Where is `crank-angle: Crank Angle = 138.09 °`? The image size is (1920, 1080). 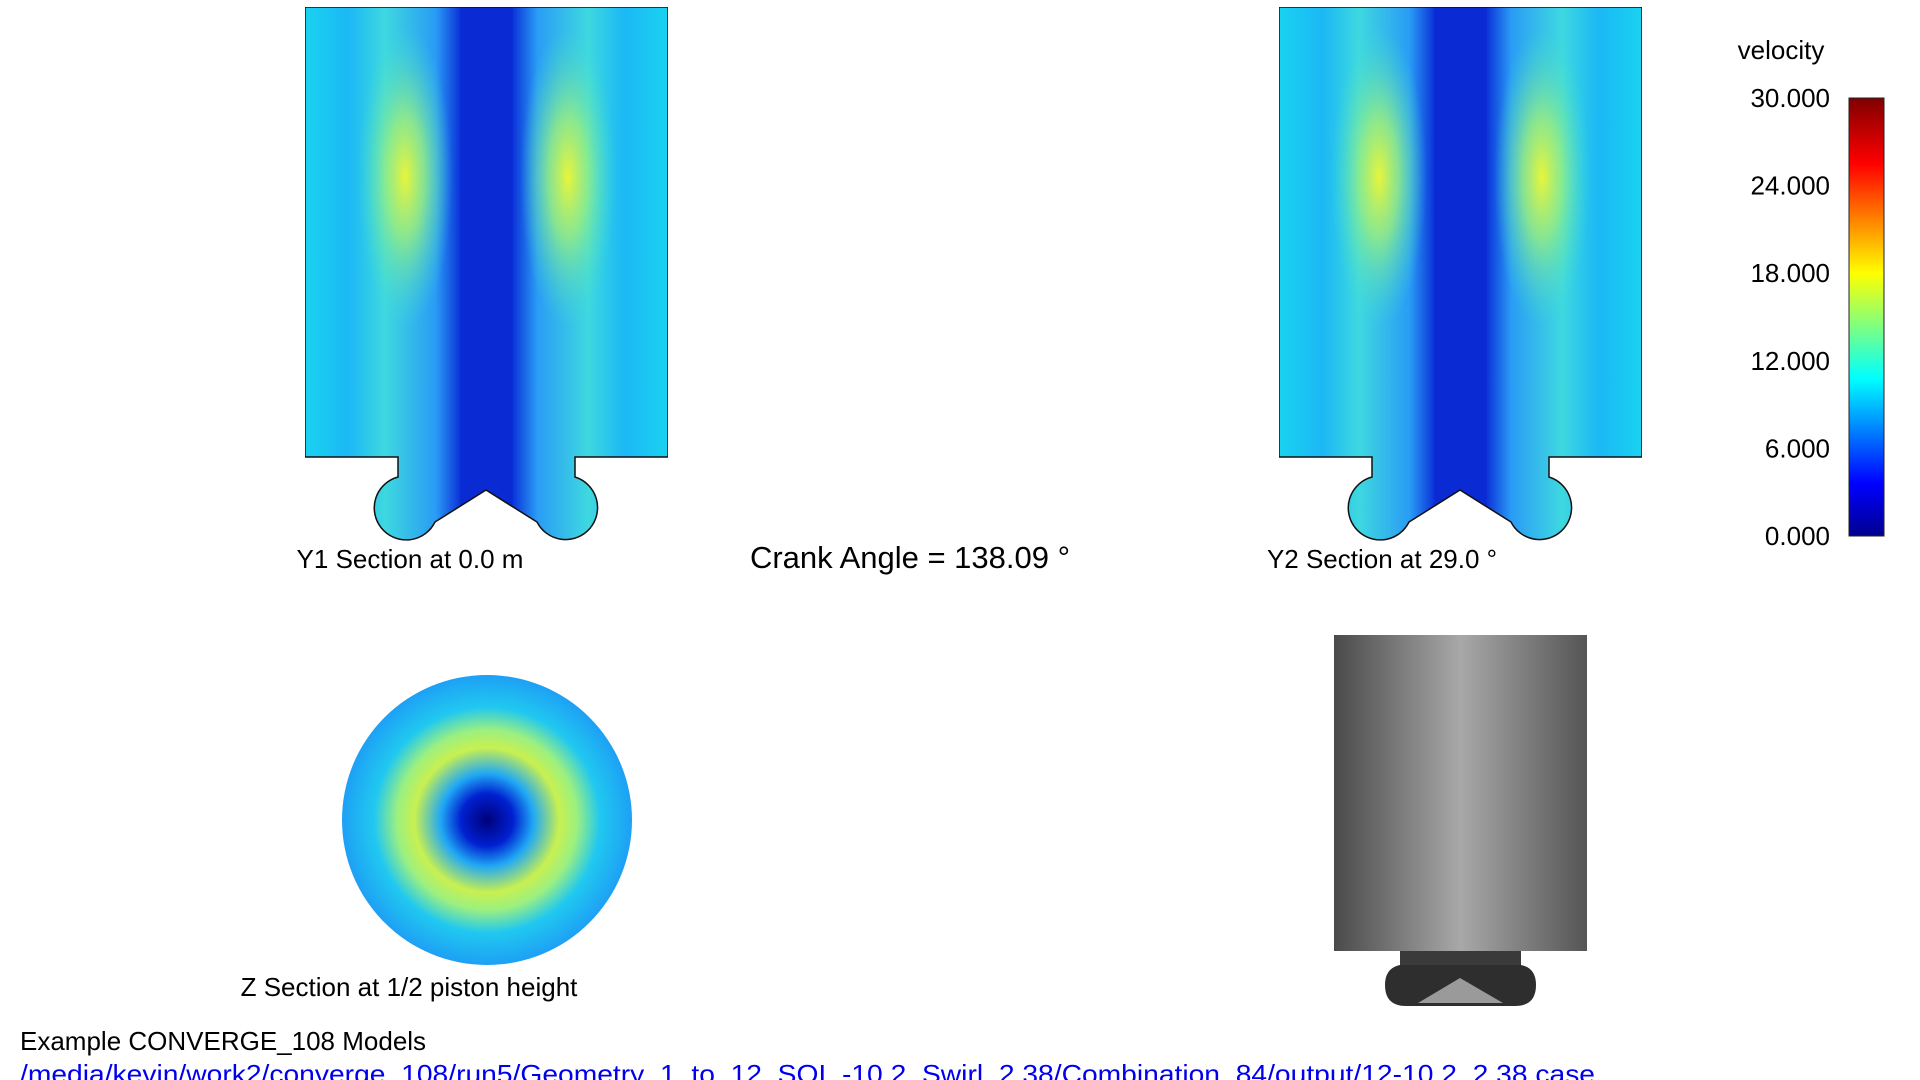
crank-angle: Crank Angle = 138.09 ° is located at coordinates (910, 557).